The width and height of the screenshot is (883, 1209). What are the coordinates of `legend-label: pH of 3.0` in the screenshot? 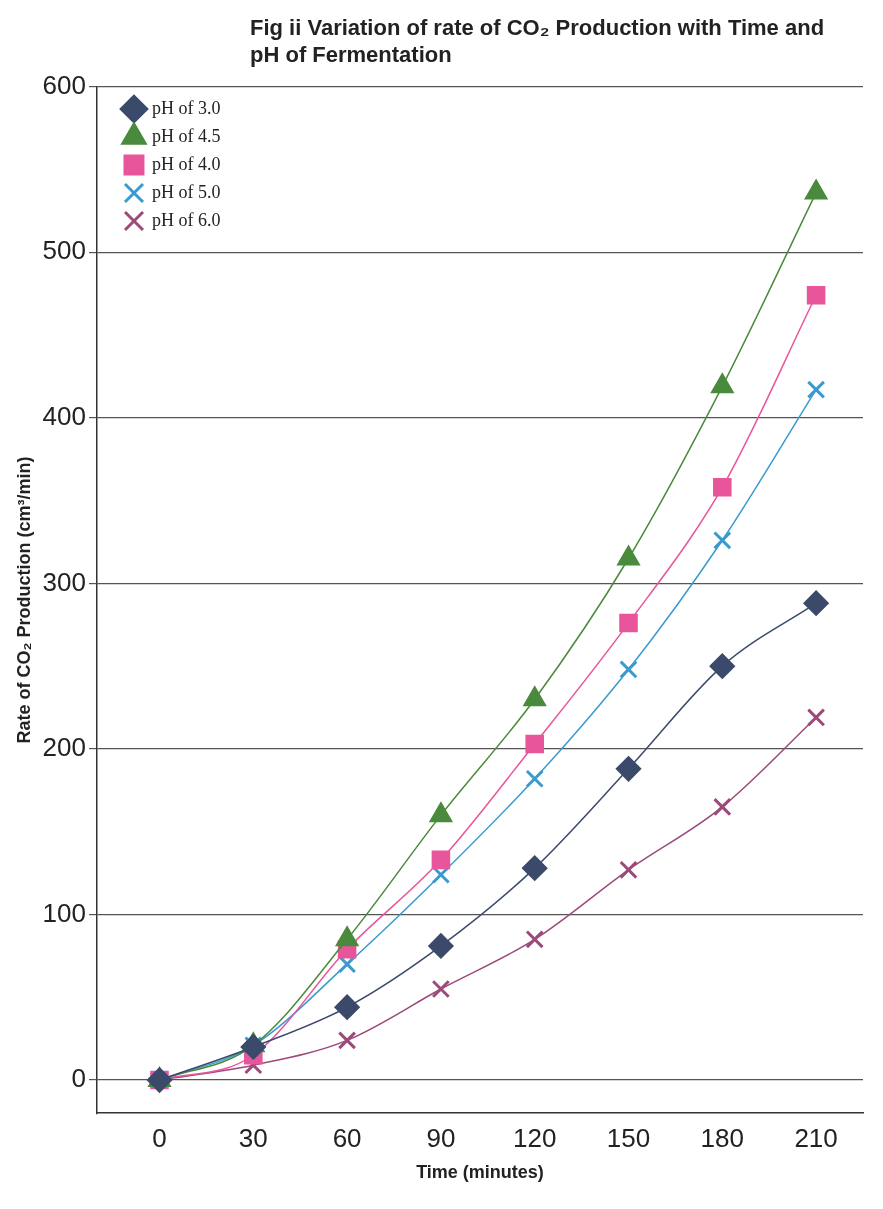 It's located at (186, 107).